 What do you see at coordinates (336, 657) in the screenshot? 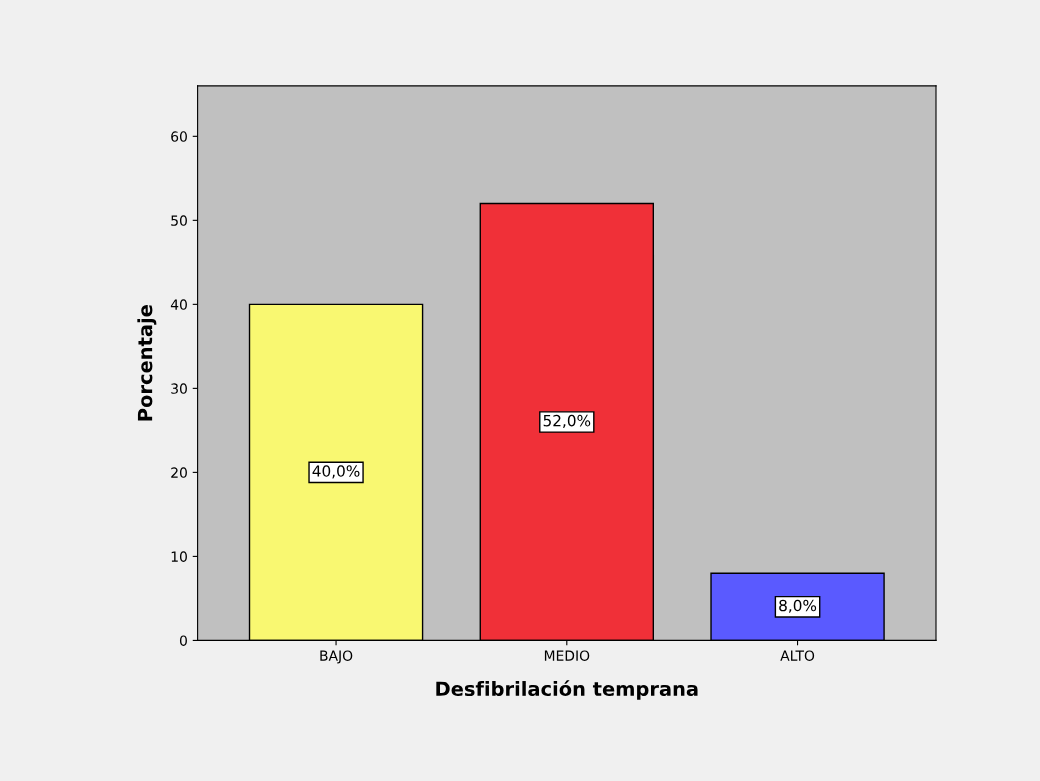
I see `x-tick-label: BAJO` at bounding box center [336, 657].